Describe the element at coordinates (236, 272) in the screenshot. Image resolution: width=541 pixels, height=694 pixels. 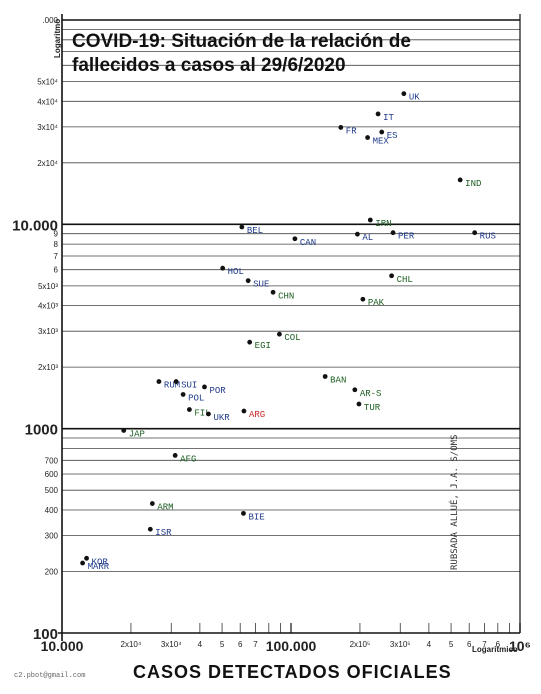
I see `data-point-label: HOL` at that location.